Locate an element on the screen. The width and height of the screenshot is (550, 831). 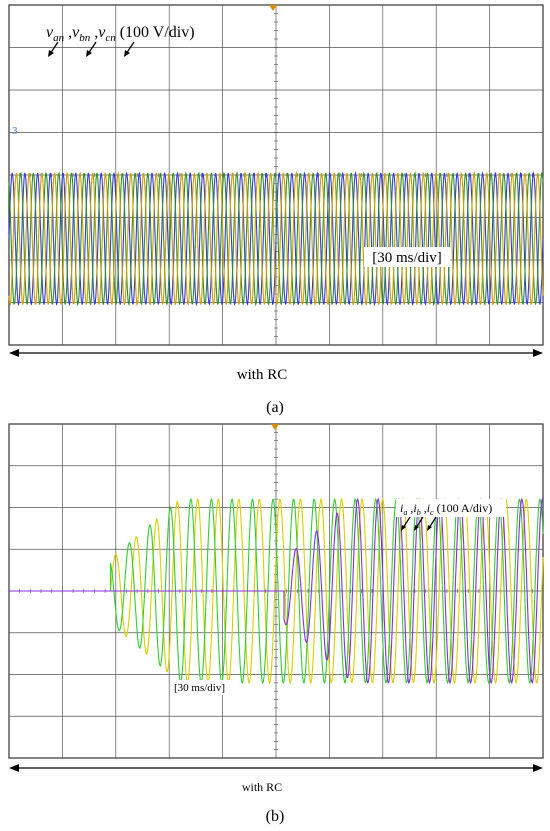
panel-a-caption: (a) is located at coordinates (275, 407).